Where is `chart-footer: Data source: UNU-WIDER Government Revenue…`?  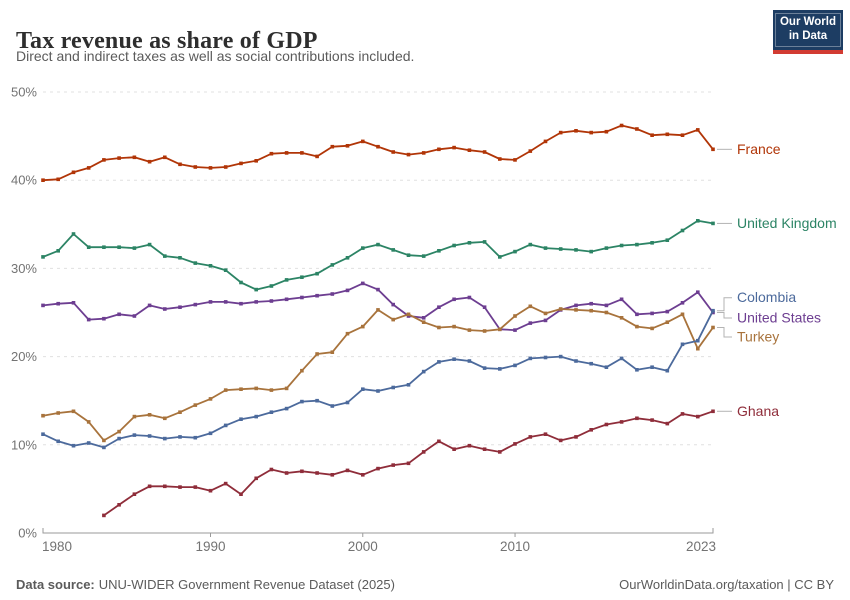
chart-footer: Data source: UNU-WIDER Government Revenue… is located at coordinates (425, 584).